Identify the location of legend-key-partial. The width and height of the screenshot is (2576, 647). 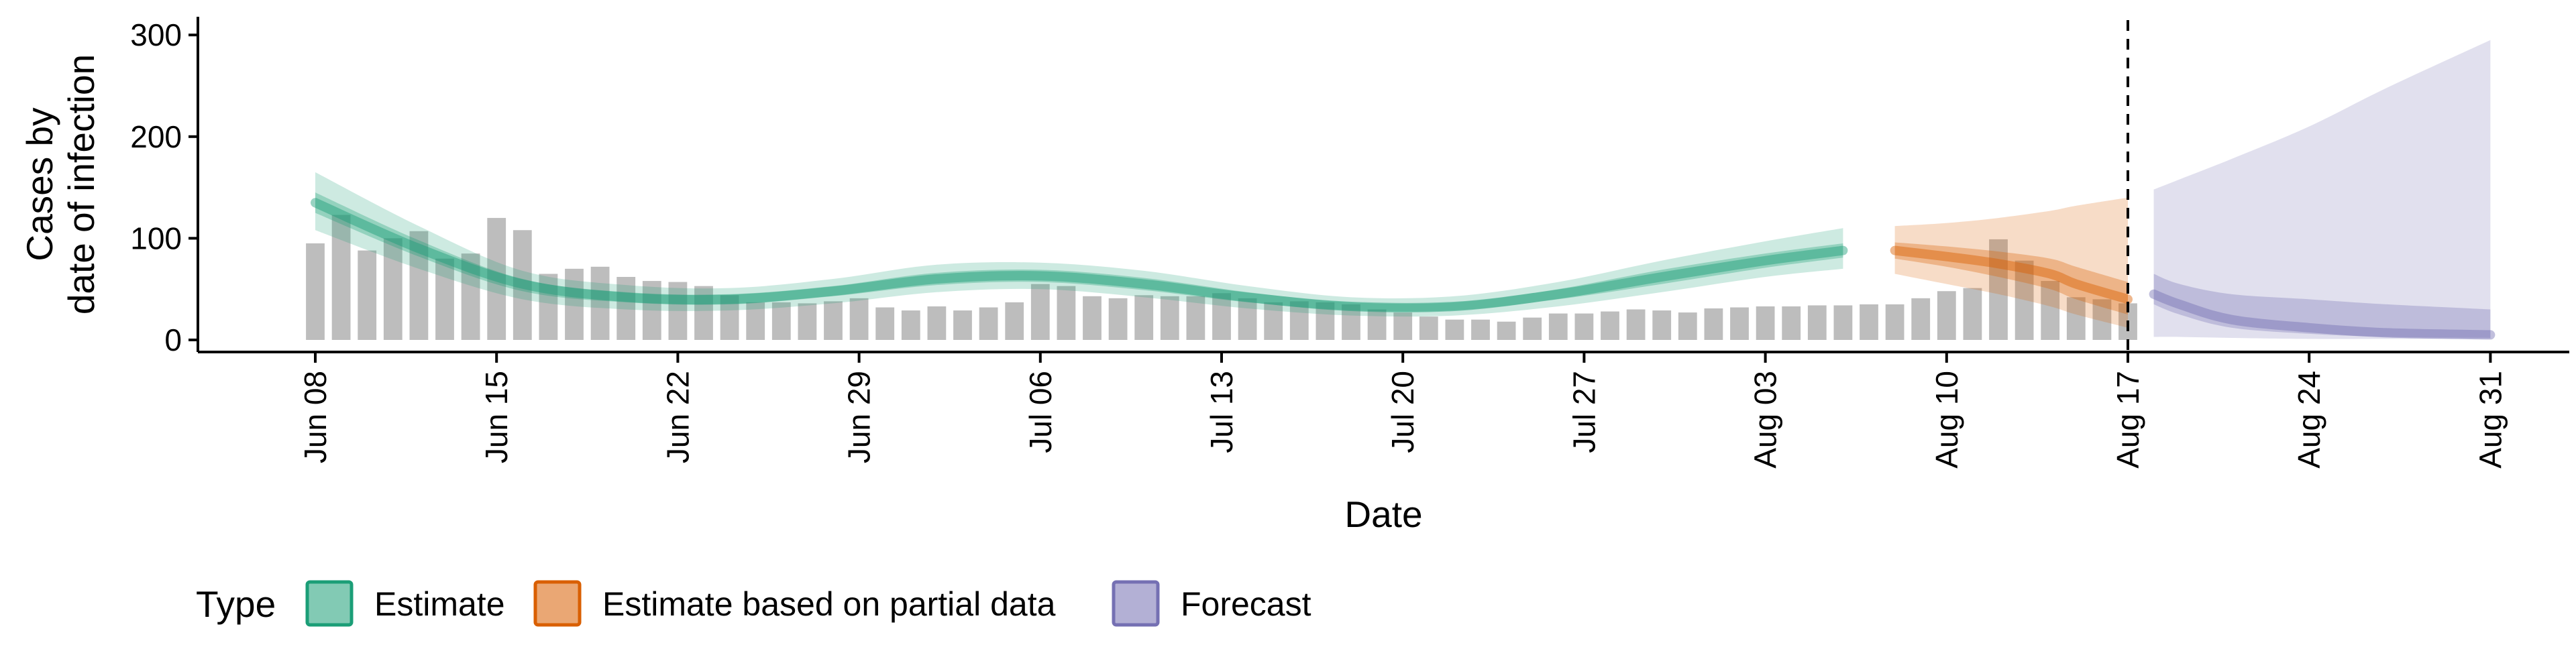
(557, 603).